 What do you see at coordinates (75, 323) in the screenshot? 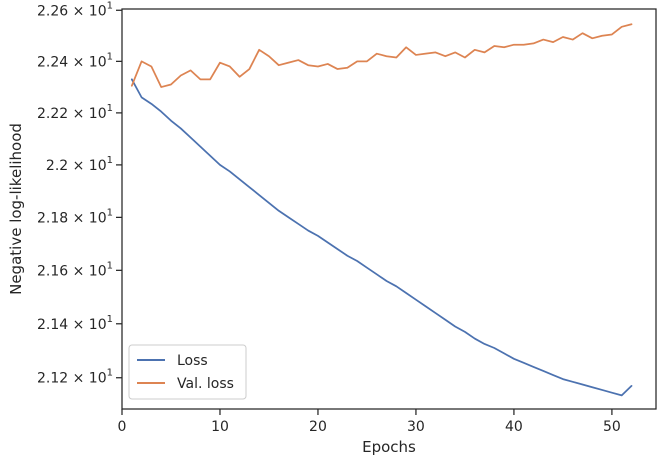
I see `y-tick-label: 2.14 × 10¹` at bounding box center [75, 323].